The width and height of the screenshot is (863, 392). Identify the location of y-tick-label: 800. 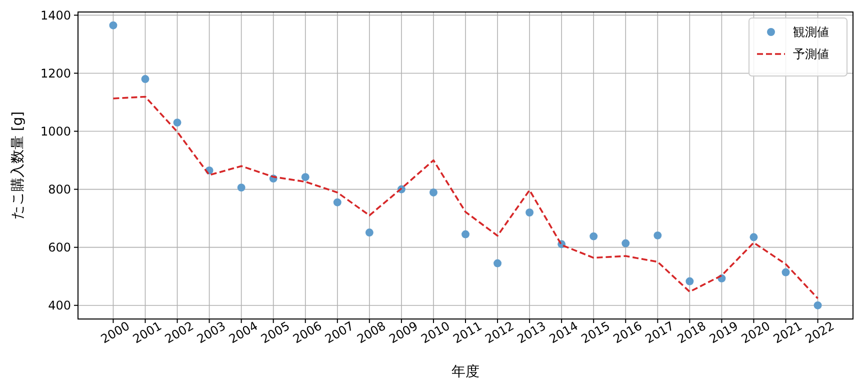
(59, 189).